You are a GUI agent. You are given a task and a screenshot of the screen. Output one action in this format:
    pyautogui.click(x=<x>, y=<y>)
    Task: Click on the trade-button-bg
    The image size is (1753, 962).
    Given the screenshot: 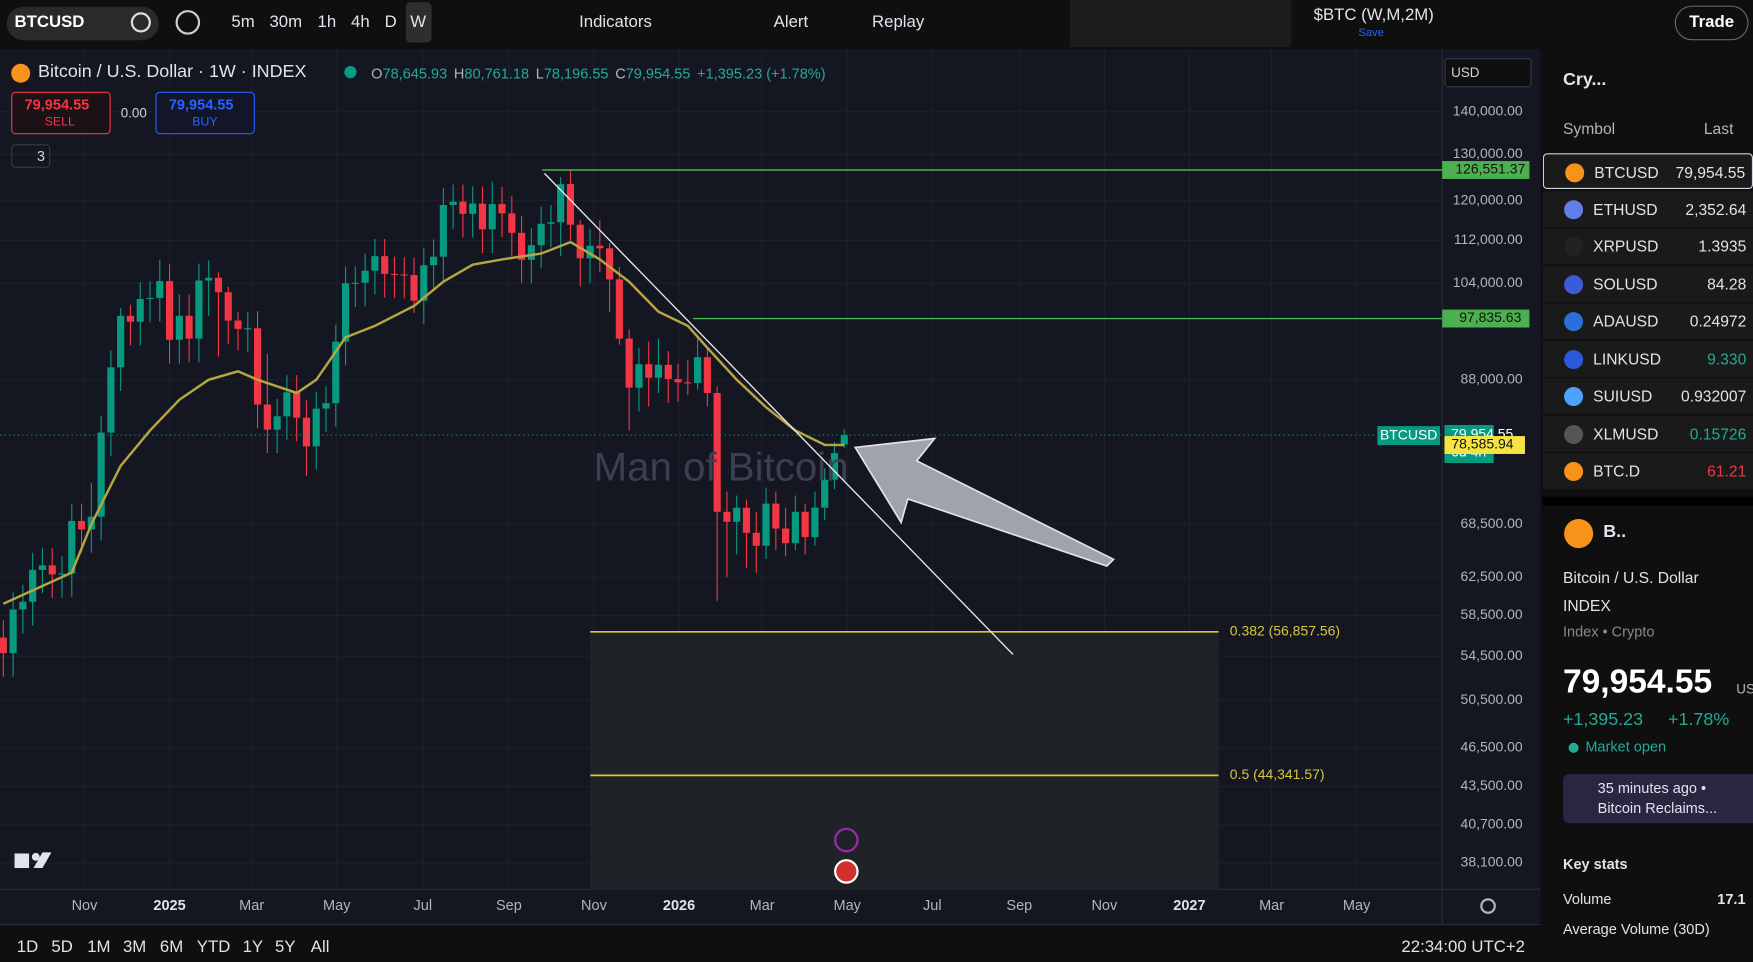 What is the action you would take?
    pyautogui.click(x=1711, y=23)
    